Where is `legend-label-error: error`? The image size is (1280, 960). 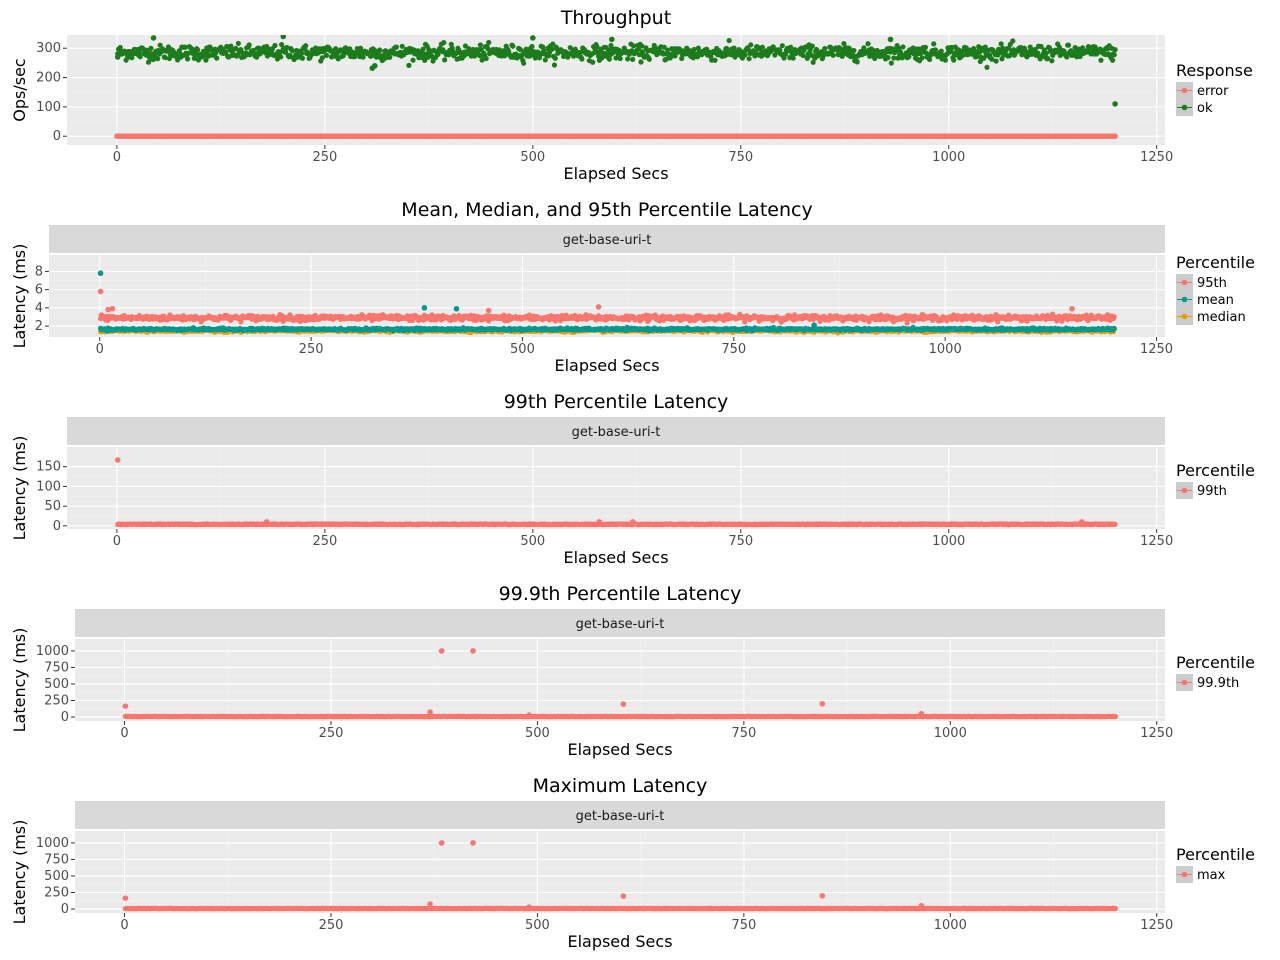
legend-label-error: error is located at coordinates (1213, 91).